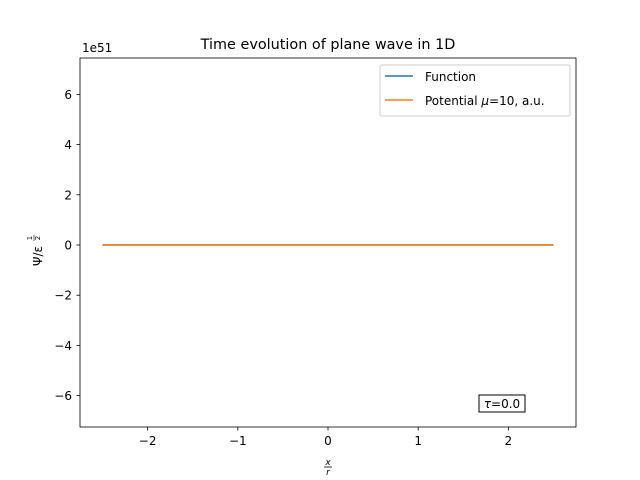 The image size is (640, 480). Describe the element at coordinates (509, 441) in the screenshot. I see `x-tick-label: 2` at that location.